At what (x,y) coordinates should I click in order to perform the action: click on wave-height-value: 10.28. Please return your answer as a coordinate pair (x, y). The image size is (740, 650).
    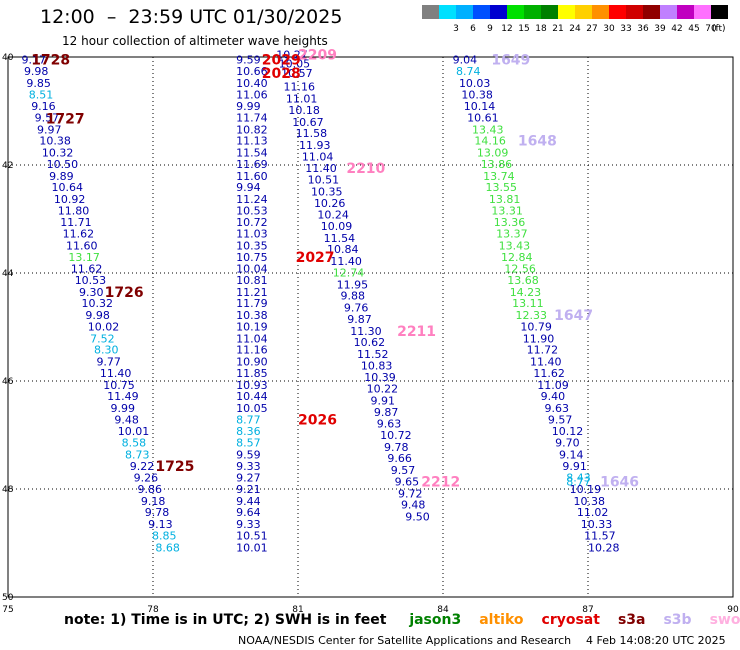
    Looking at the image, I should click on (604, 547).